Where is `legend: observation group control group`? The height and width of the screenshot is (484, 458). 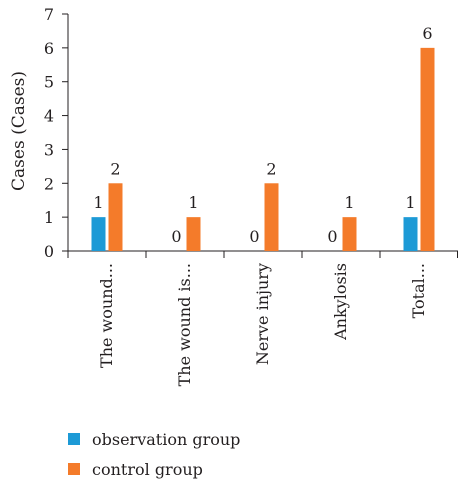 legend: observation group control group is located at coordinates (154, 454).